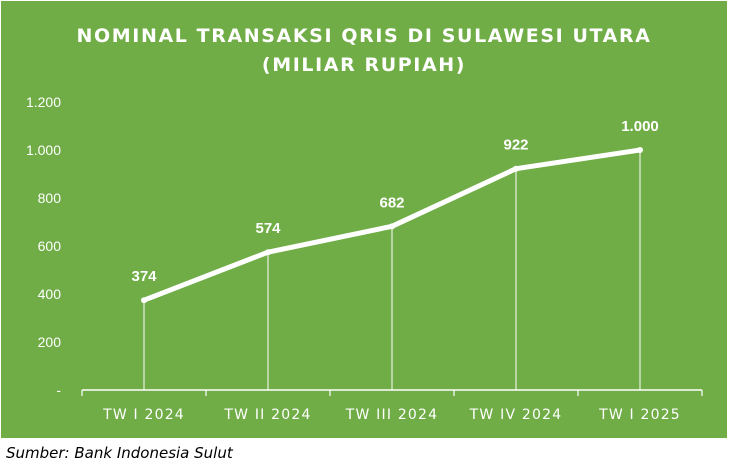 This screenshot has height=469, width=730. Describe the element at coordinates (119, 453) in the screenshot. I see `source-note: Sumber: Bank Indonesia Sulut` at that location.